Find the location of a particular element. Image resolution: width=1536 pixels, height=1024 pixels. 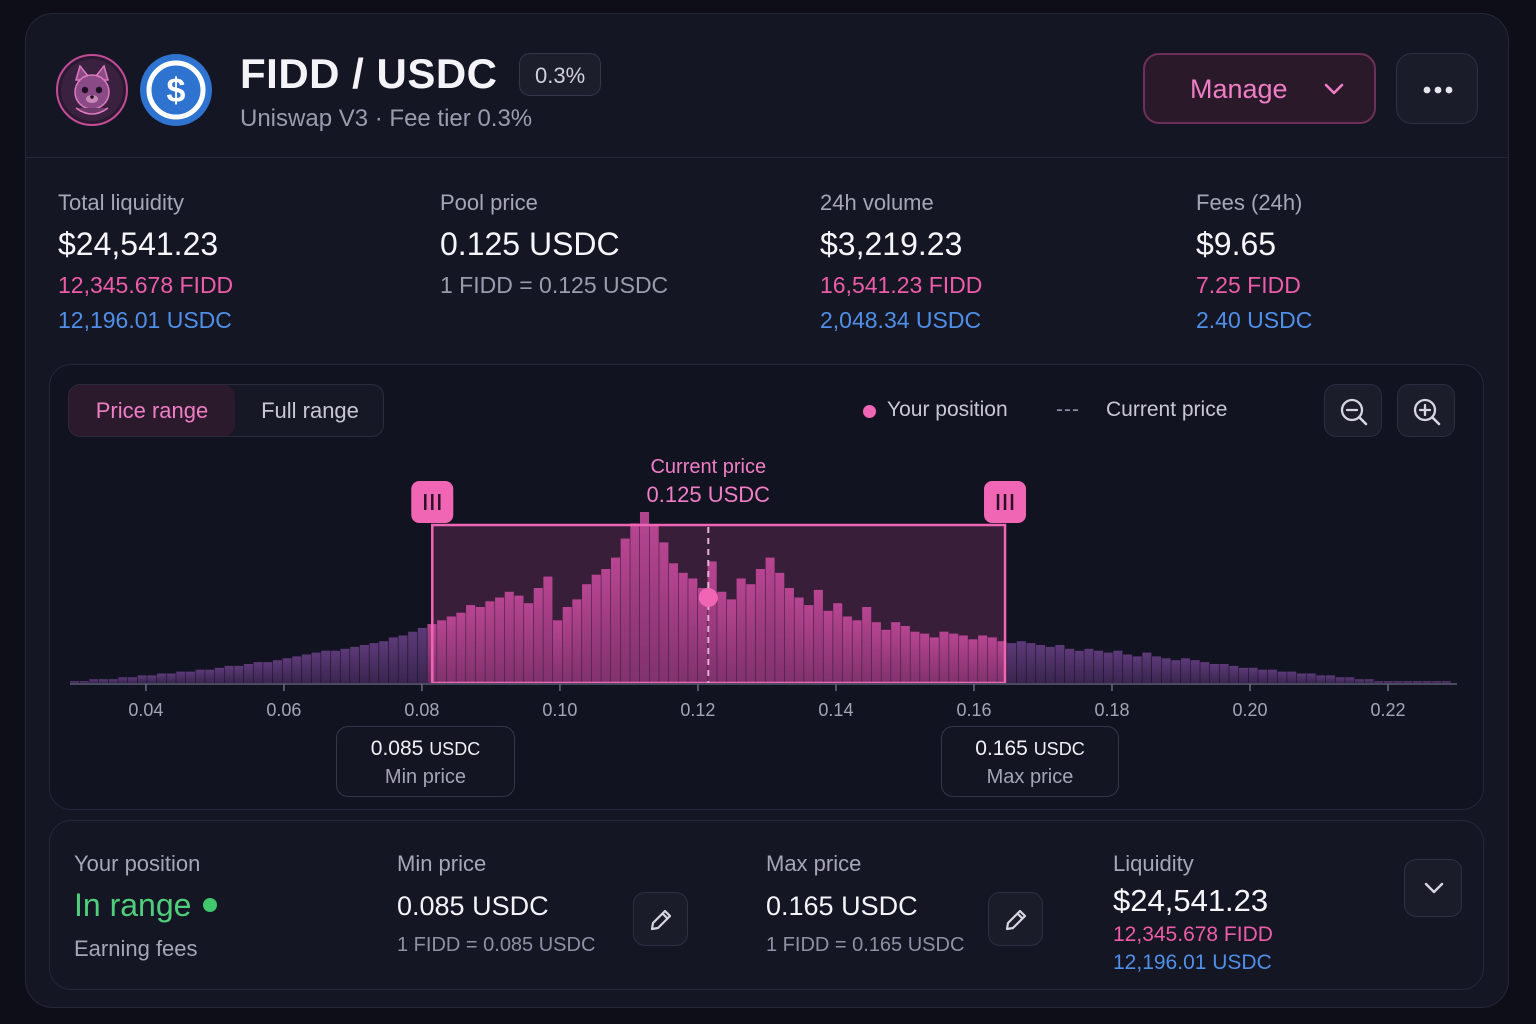

current-price-title: Current price is located at coordinates (708, 467).